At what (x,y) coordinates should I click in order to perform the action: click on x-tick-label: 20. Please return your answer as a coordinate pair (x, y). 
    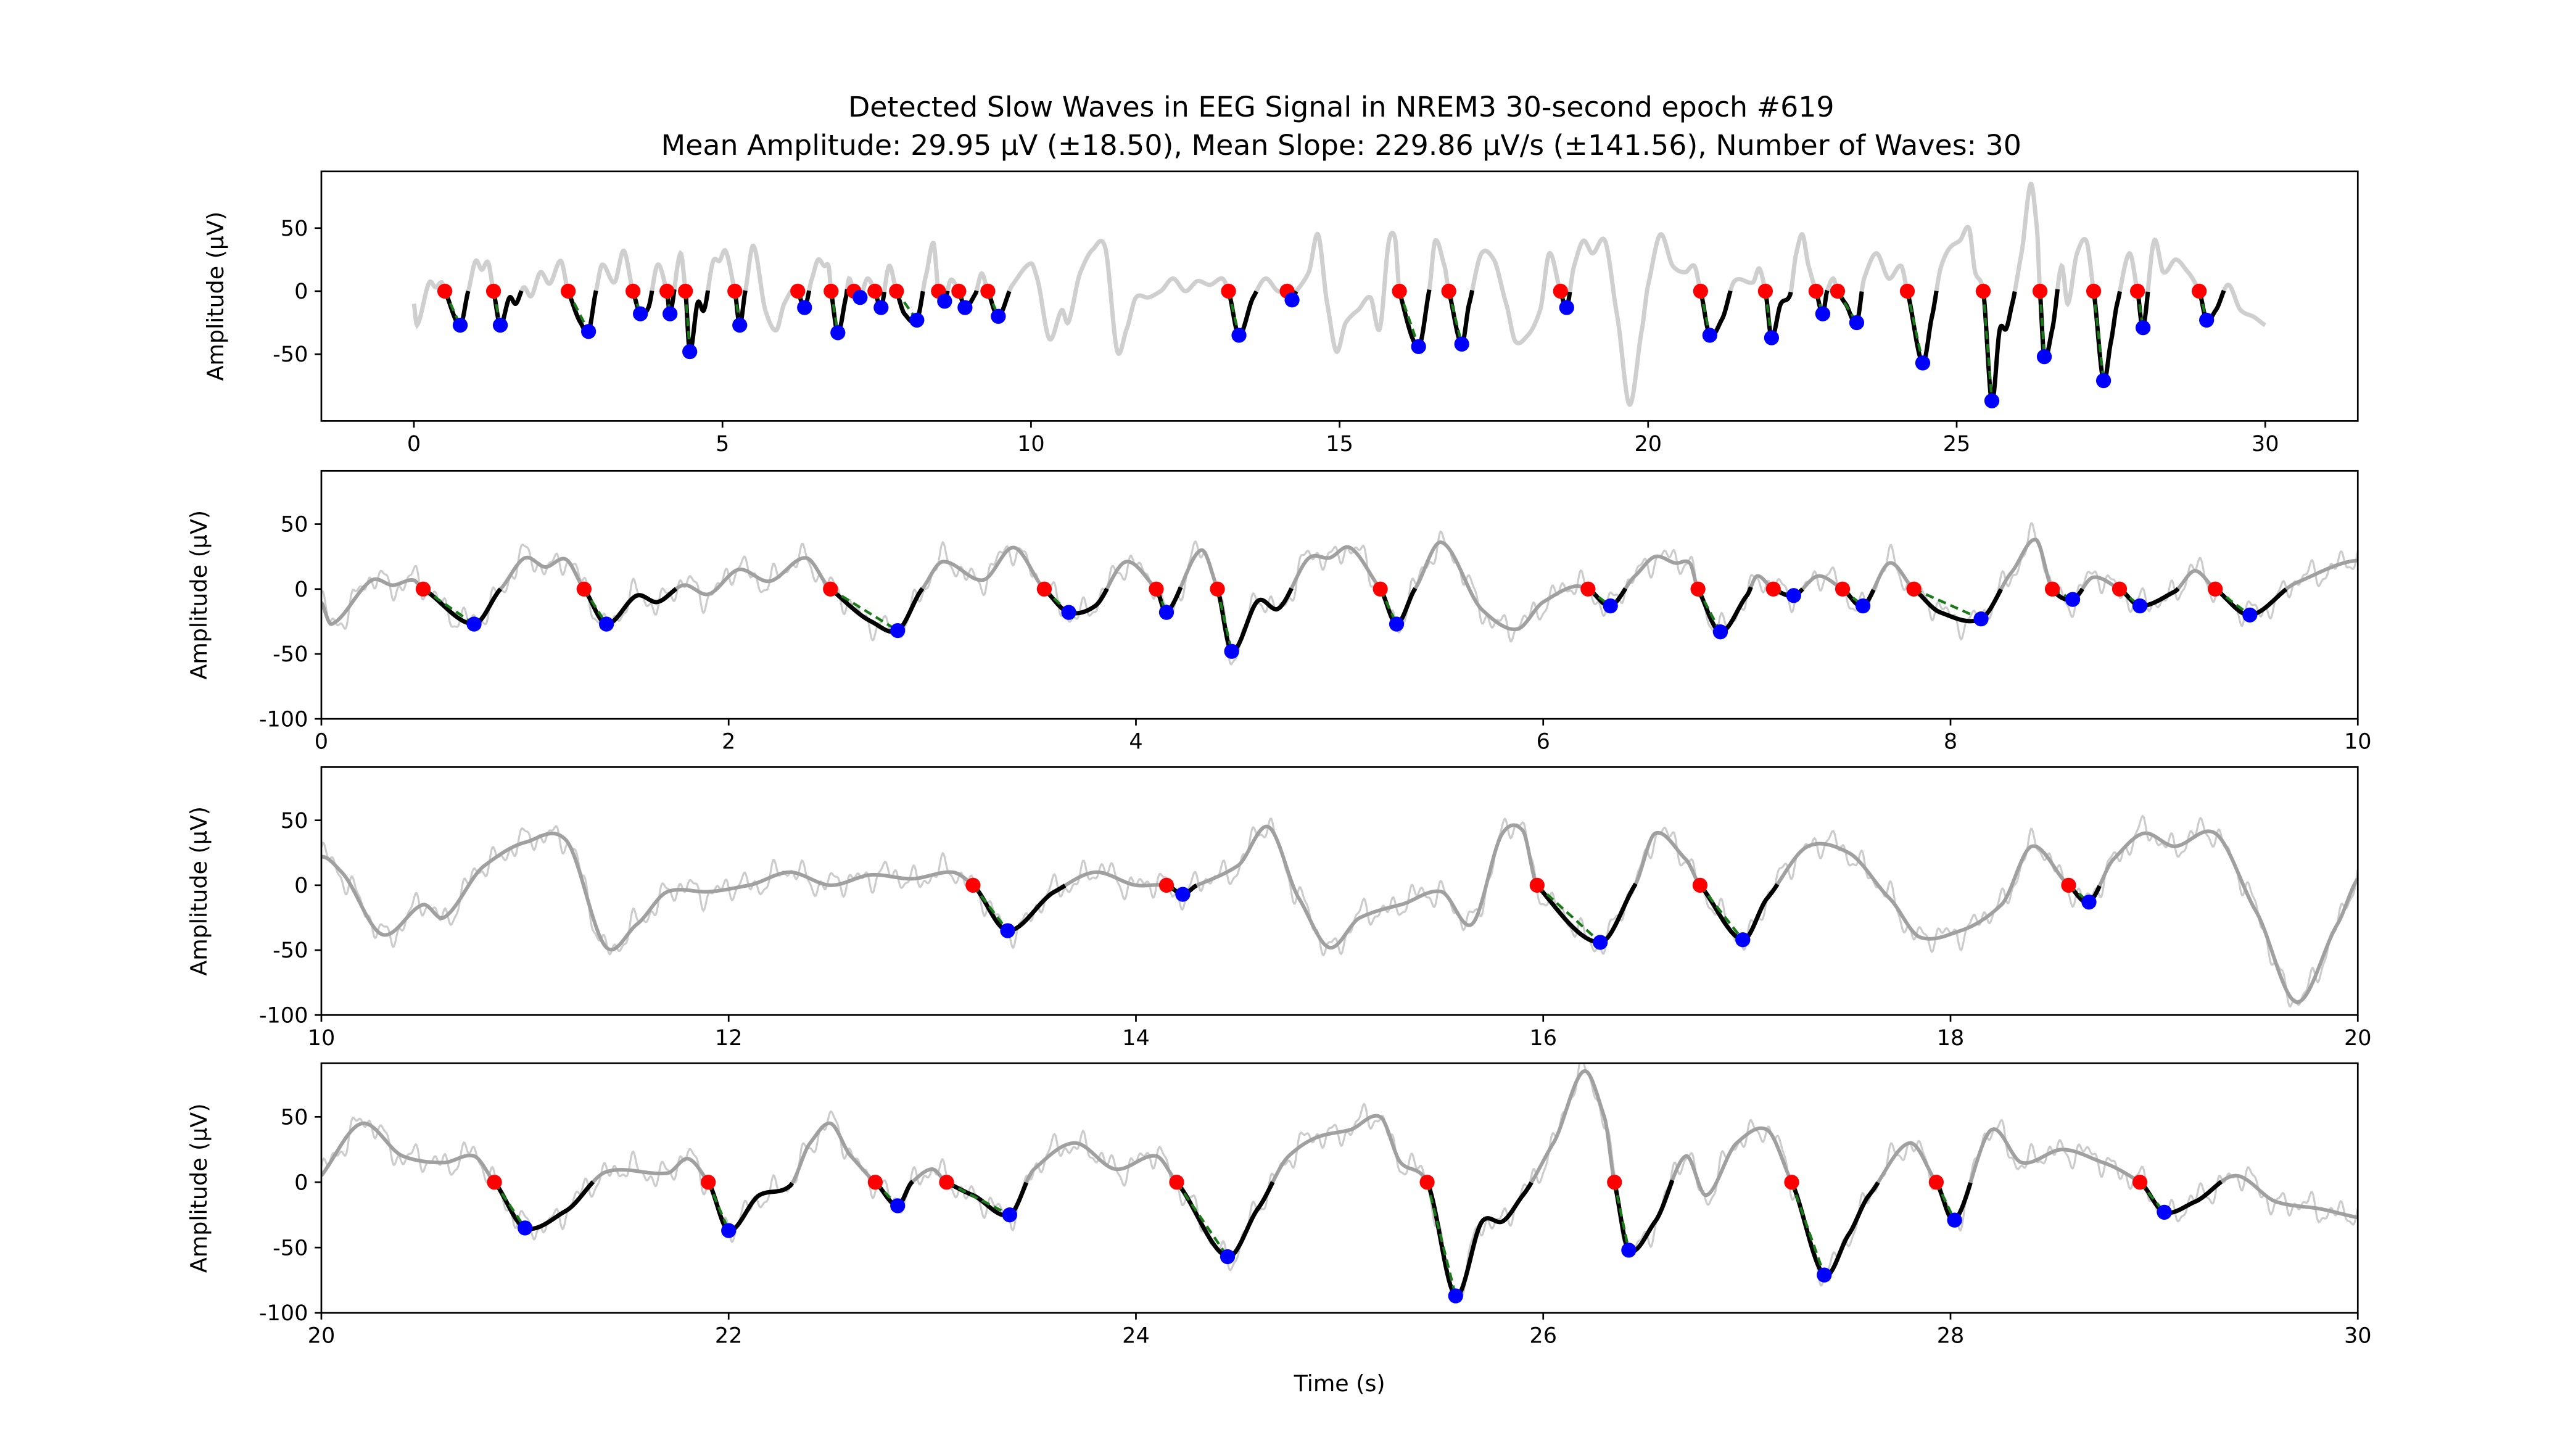
    Looking at the image, I should click on (322, 1336).